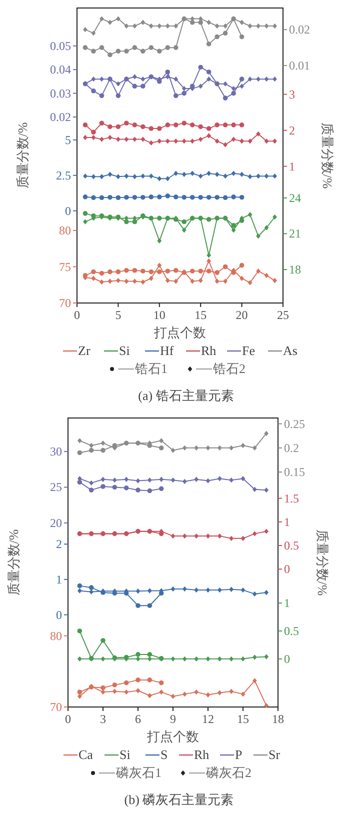  Describe the element at coordinates (63, 175) in the screenshot. I see `y-tick-label: 2.5` at that location.